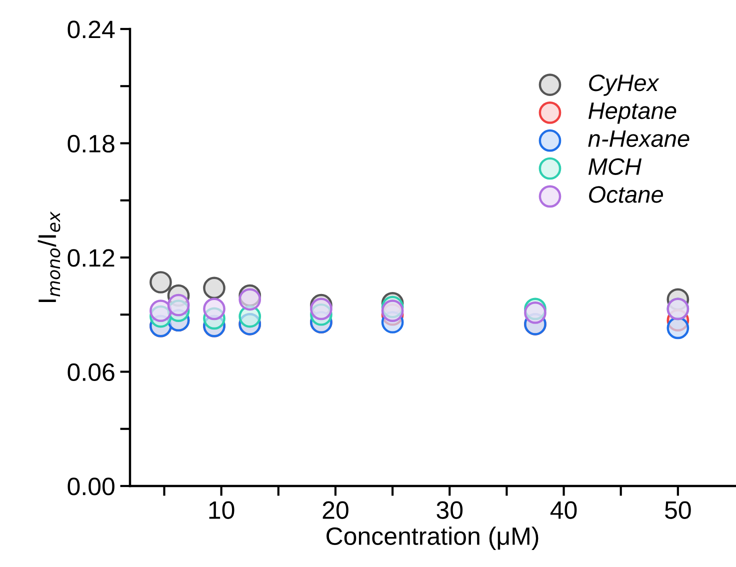  What do you see at coordinates (624, 85) in the screenshot?
I see `legend-label: CyHex` at bounding box center [624, 85].